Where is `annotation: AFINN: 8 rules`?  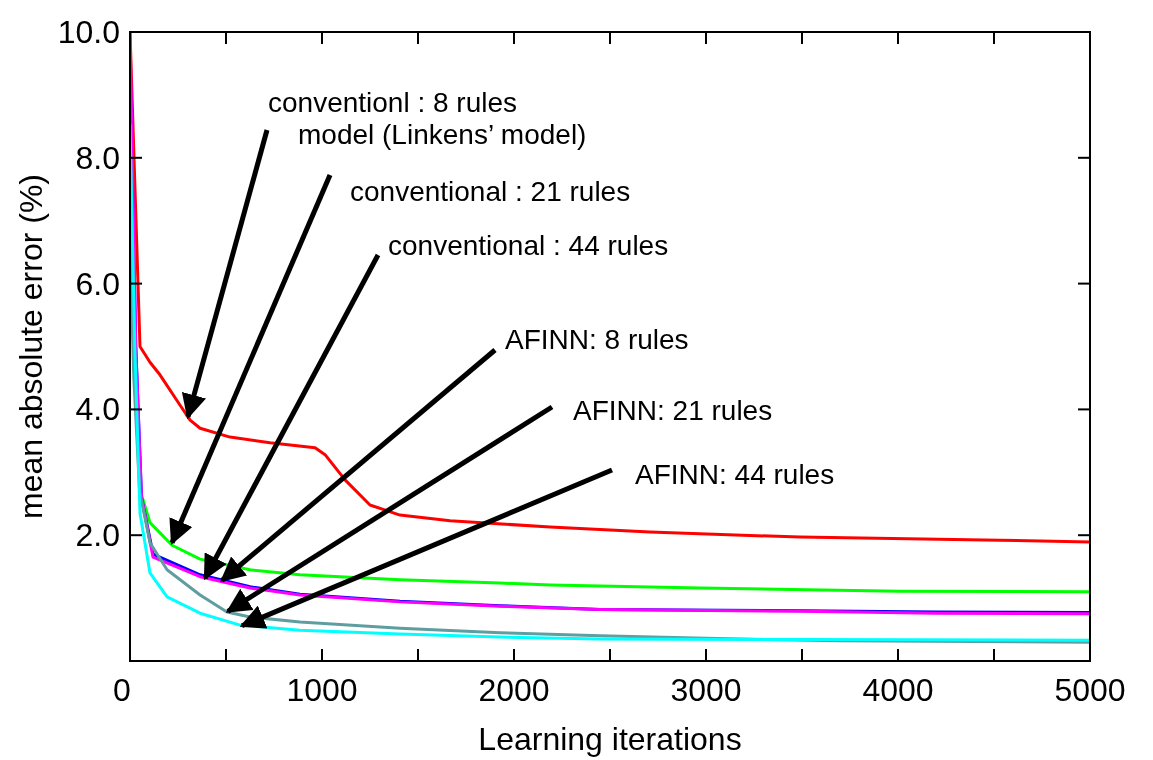 annotation: AFINN: 8 rules is located at coordinates (597, 339).